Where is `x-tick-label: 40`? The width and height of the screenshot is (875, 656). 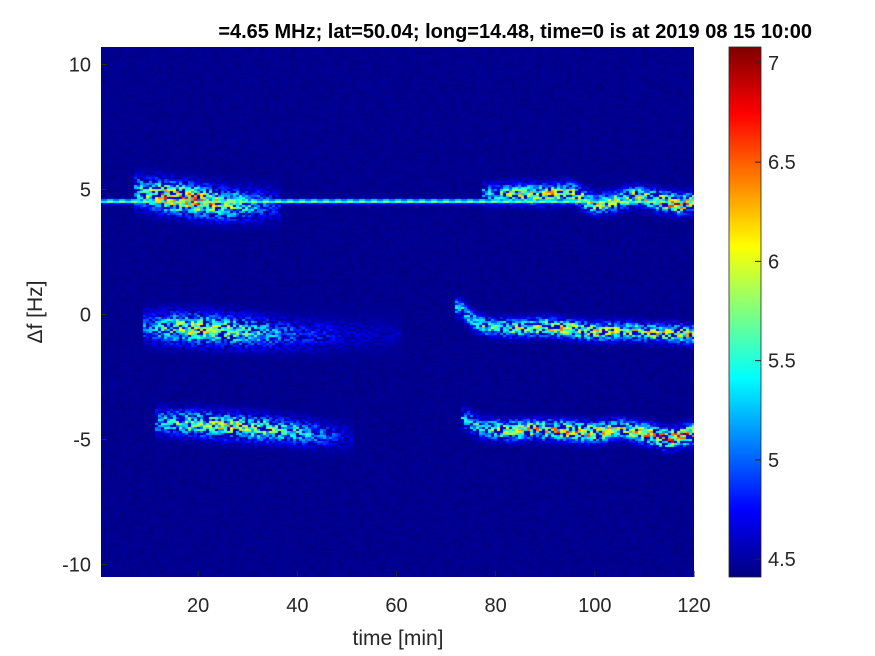
x-tick-label: 40 is located at coordinates (297, 606).